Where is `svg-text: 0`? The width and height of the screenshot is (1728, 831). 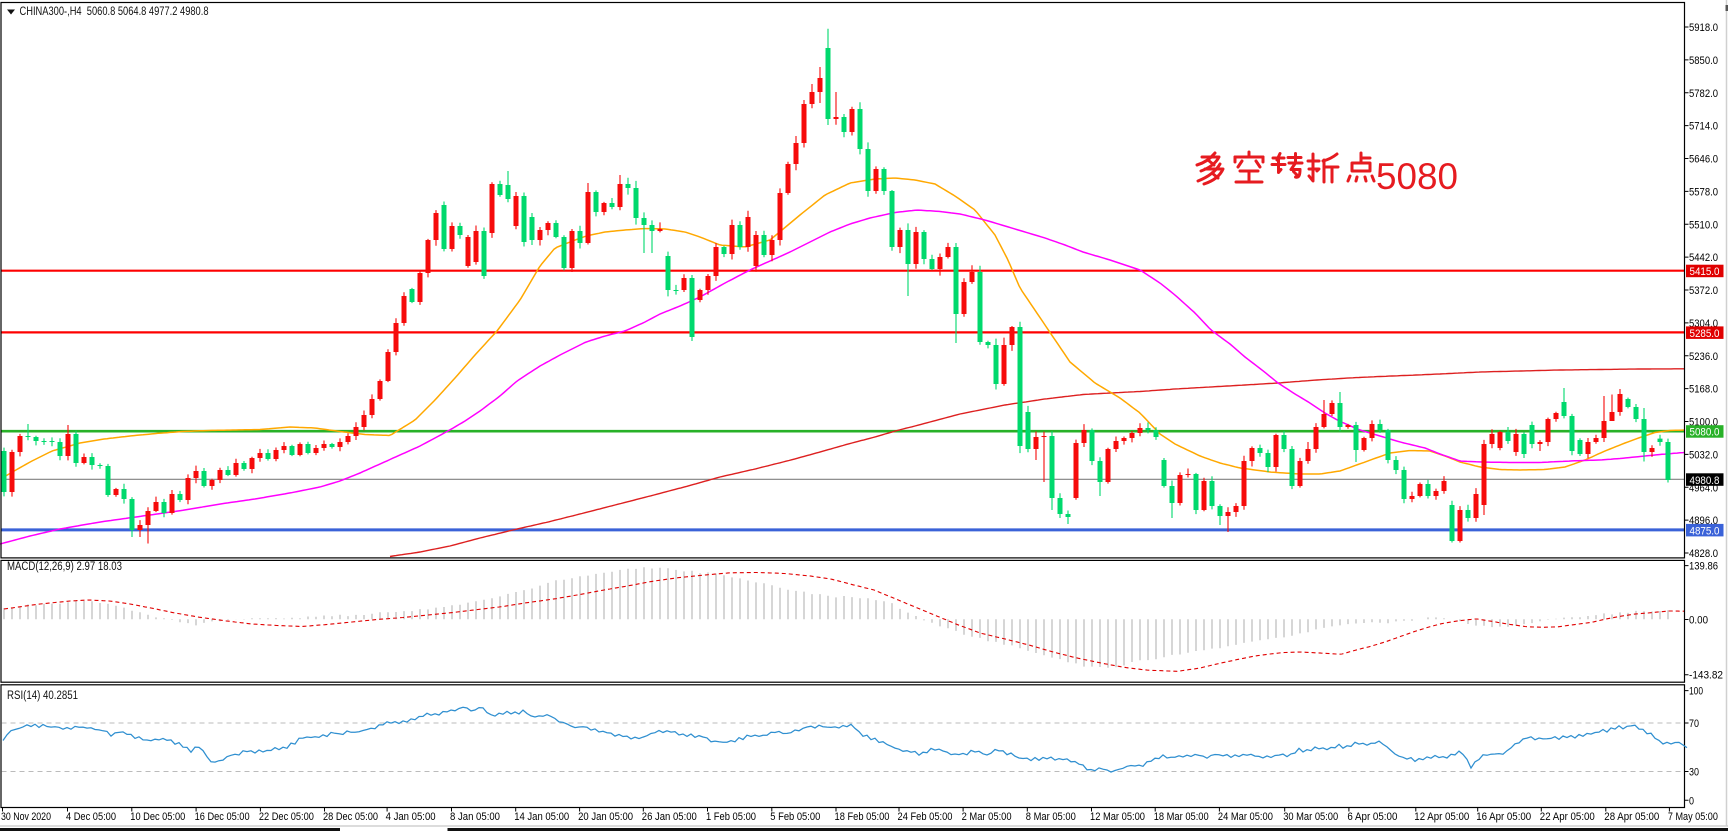 svg-text: 0 is located at coordinates (1691, 801).